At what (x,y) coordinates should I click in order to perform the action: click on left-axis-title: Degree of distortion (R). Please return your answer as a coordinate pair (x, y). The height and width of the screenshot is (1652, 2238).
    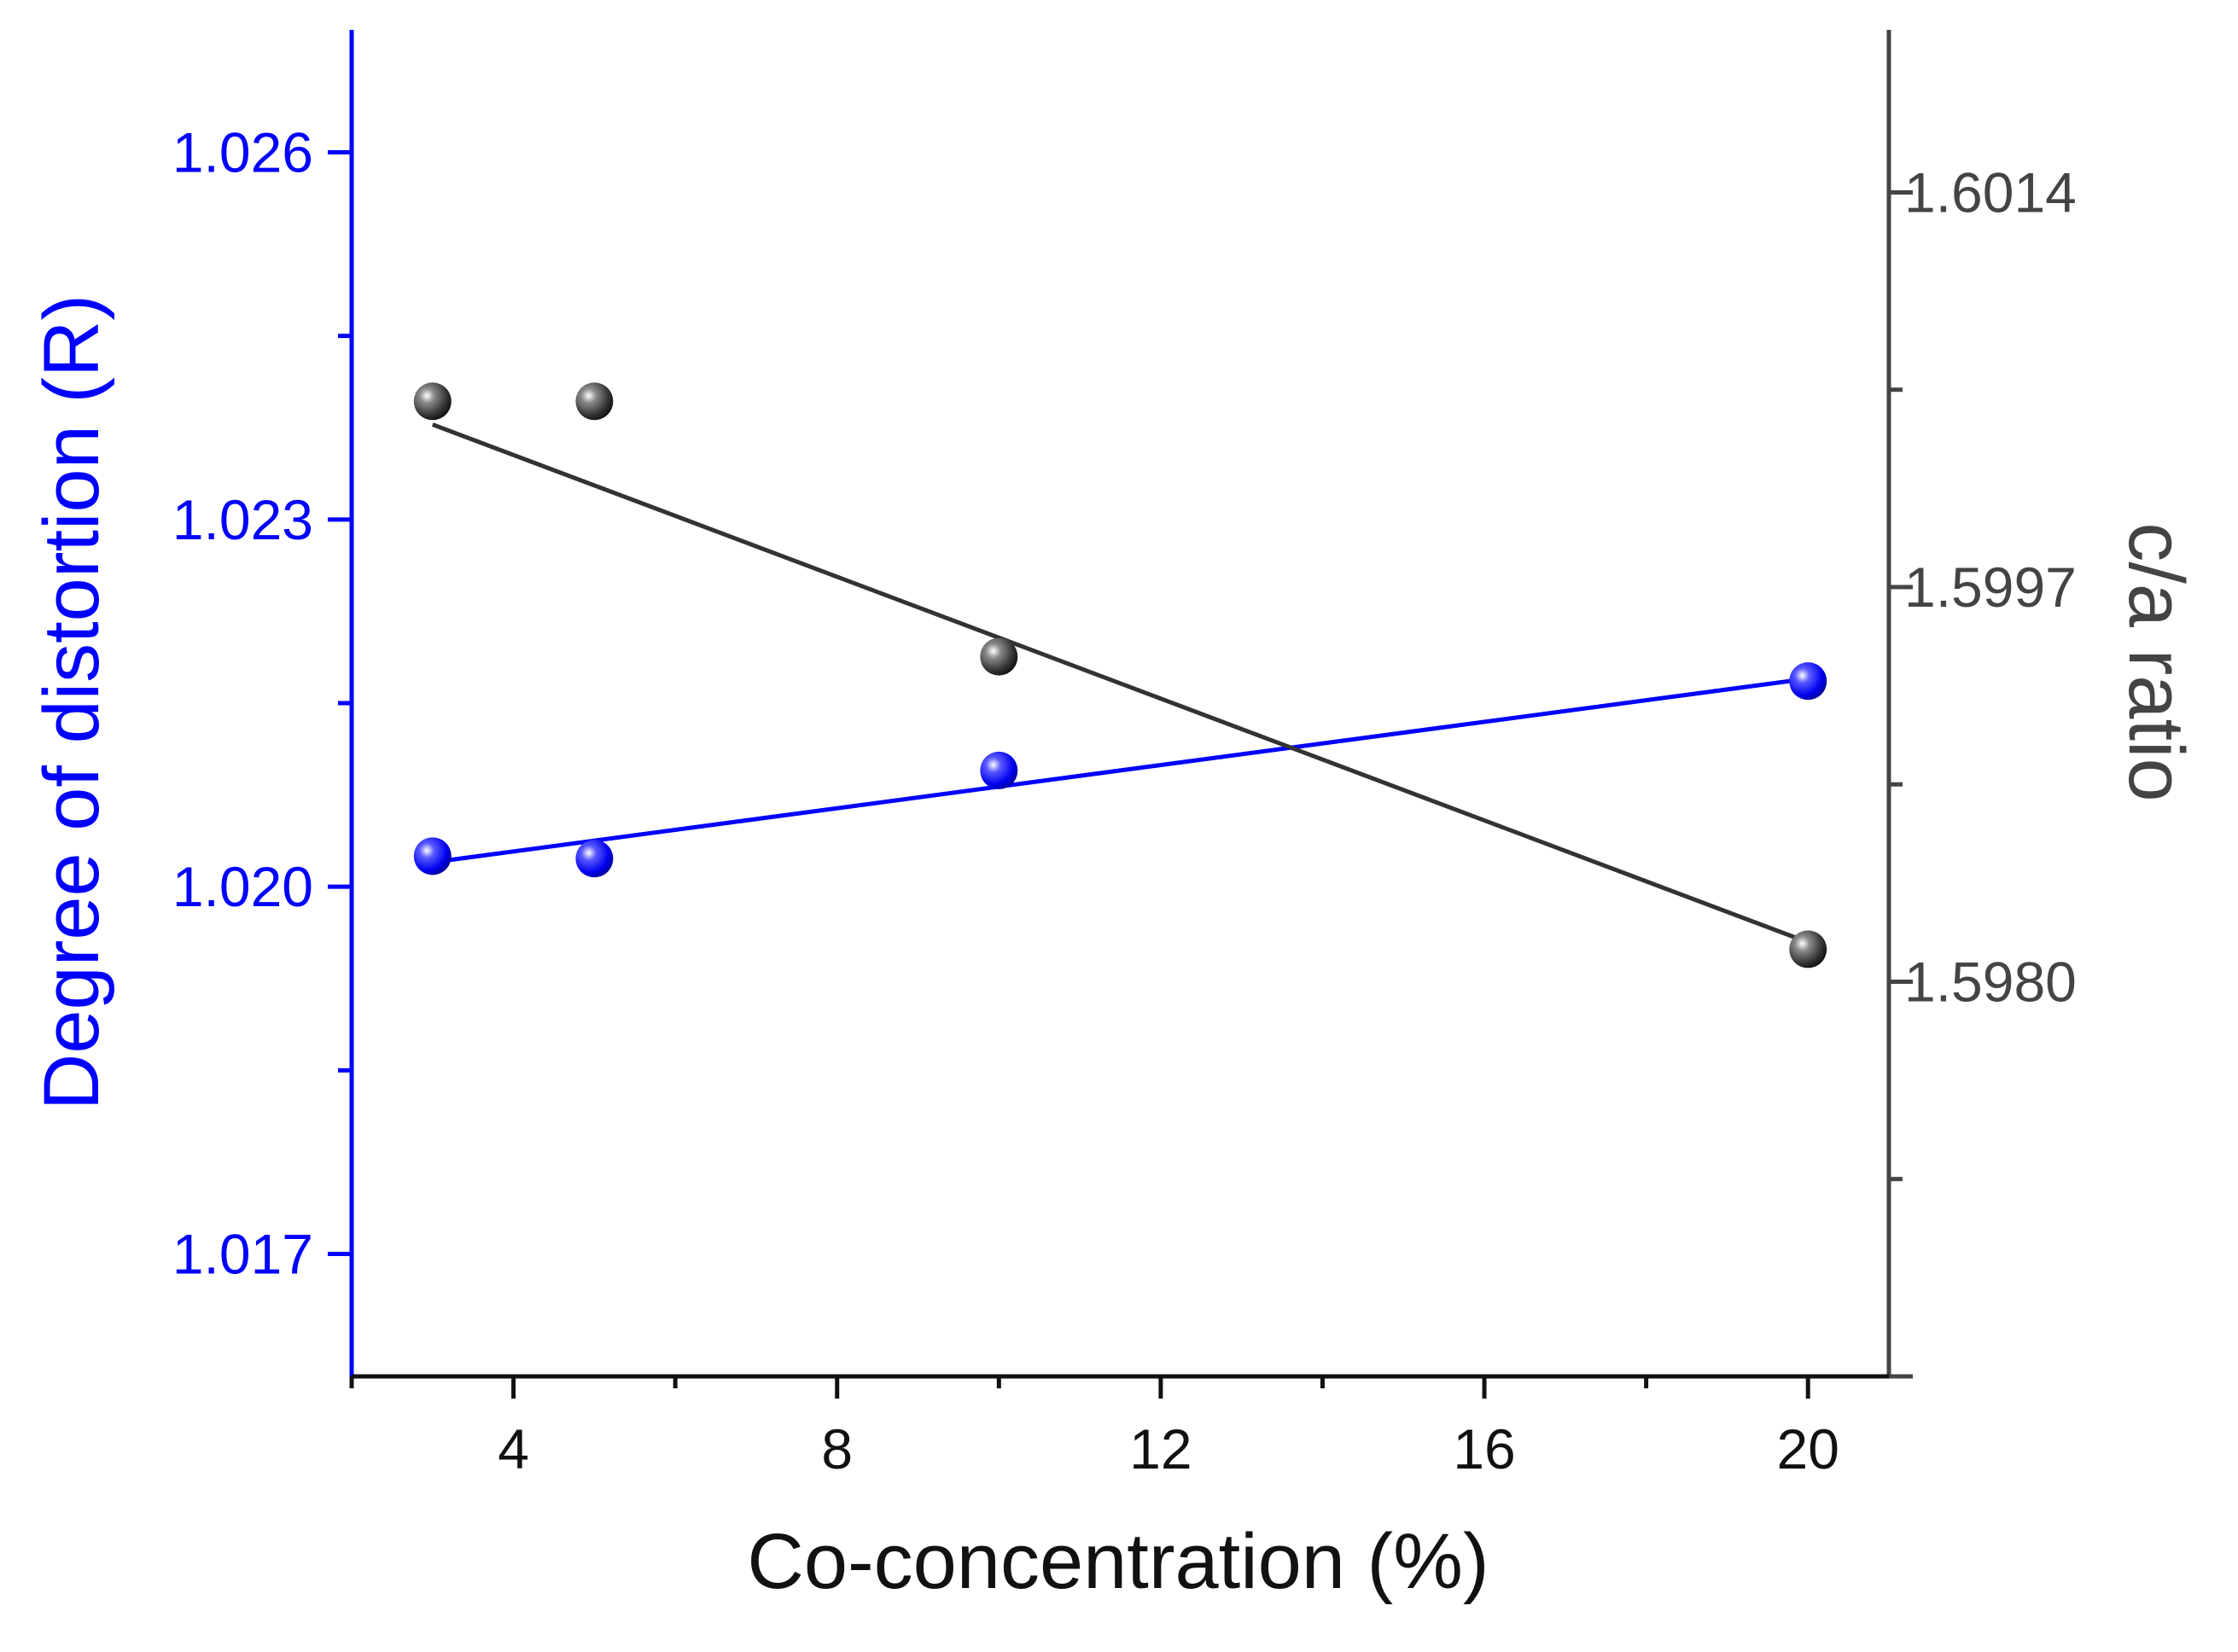
    Looking at the image, I should click on (71, 702).